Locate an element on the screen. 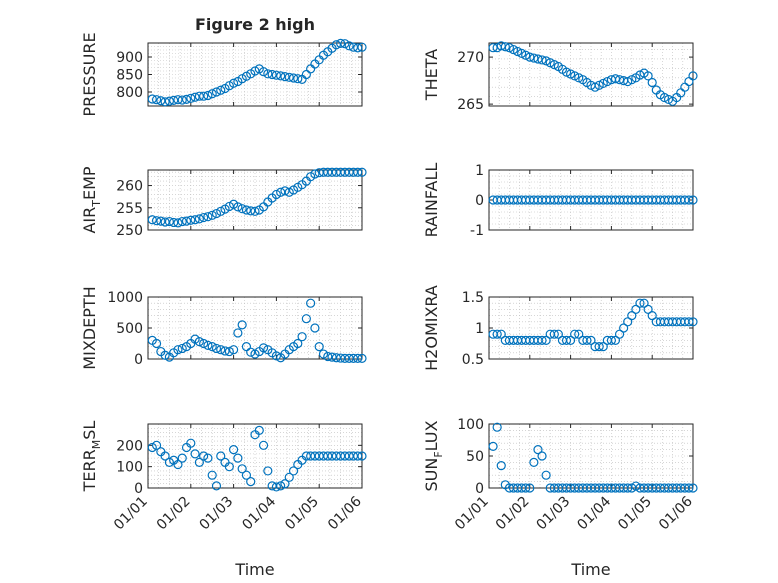  y-axis-label-rest: SL is located at coordinates (89, 430).